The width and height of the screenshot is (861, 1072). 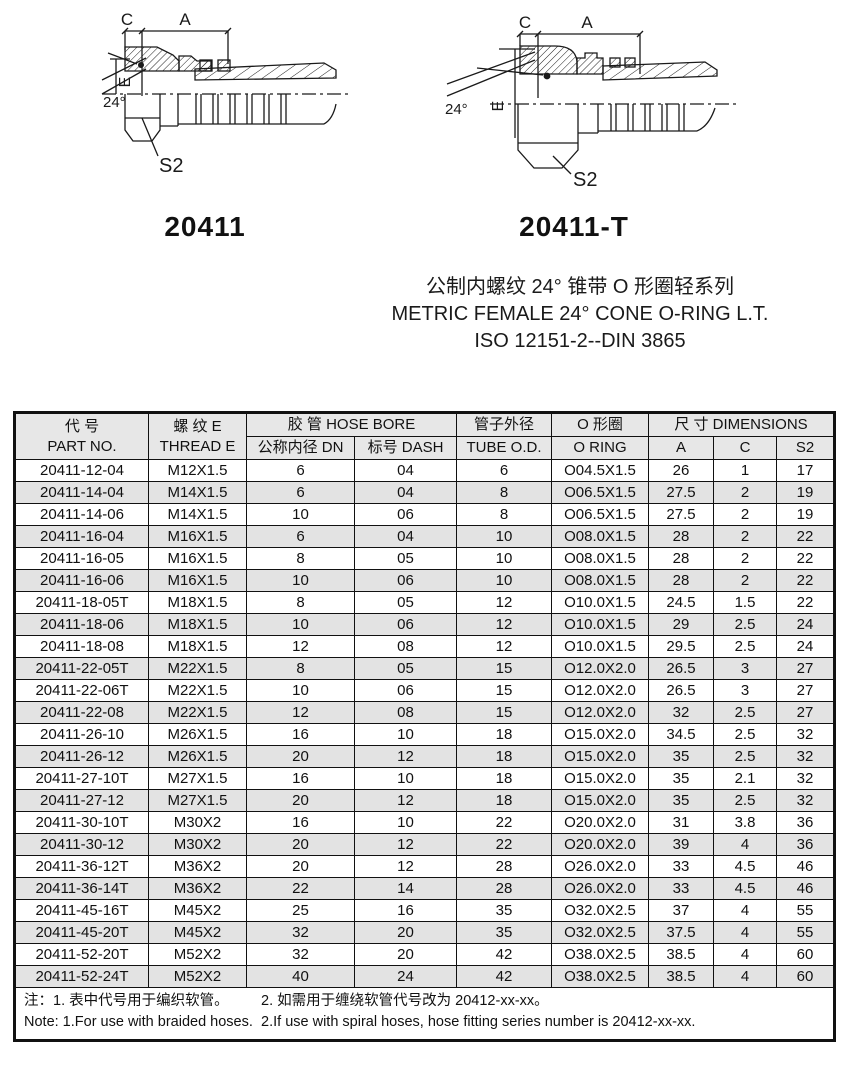 I want to click on table-cell: 20411-26-12, so click(x=81, y=756).